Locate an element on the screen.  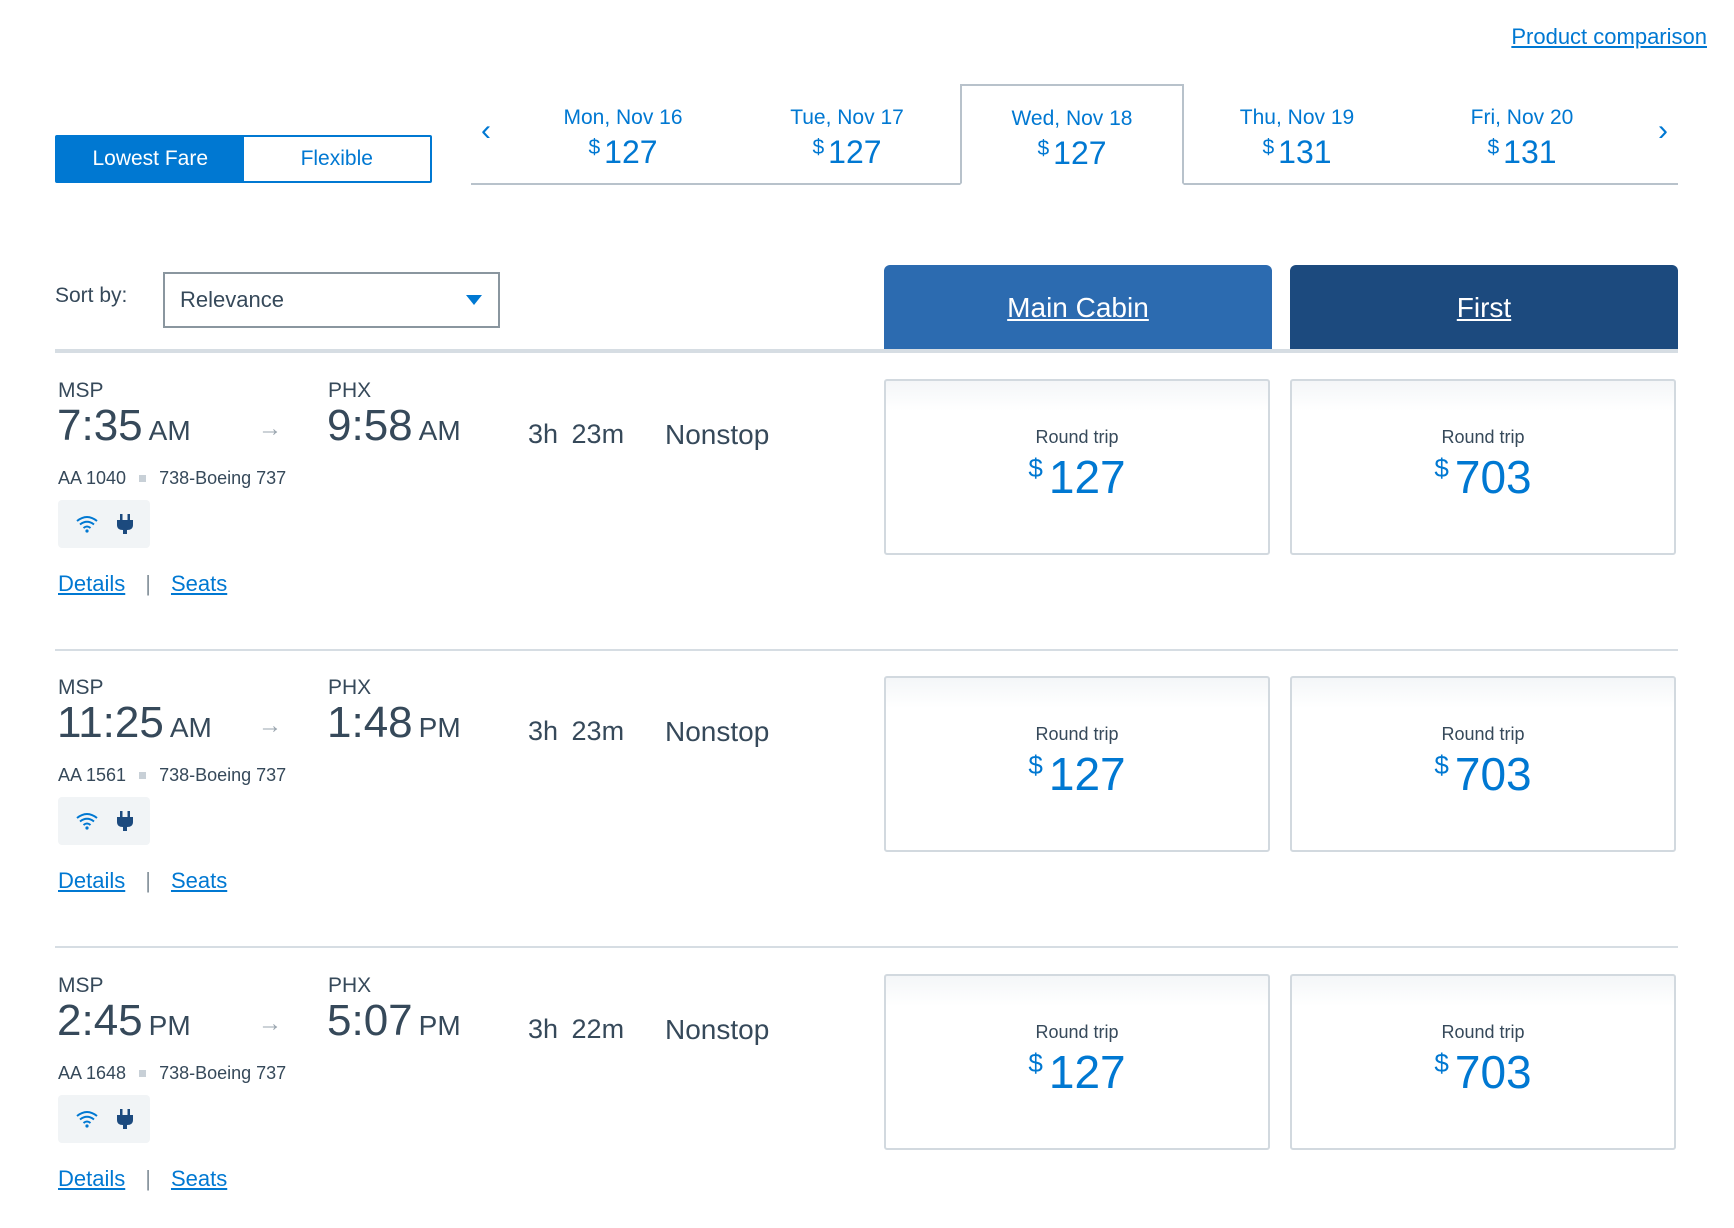
flight-duration: 3h 22m is located at coordinates (576, 1029).